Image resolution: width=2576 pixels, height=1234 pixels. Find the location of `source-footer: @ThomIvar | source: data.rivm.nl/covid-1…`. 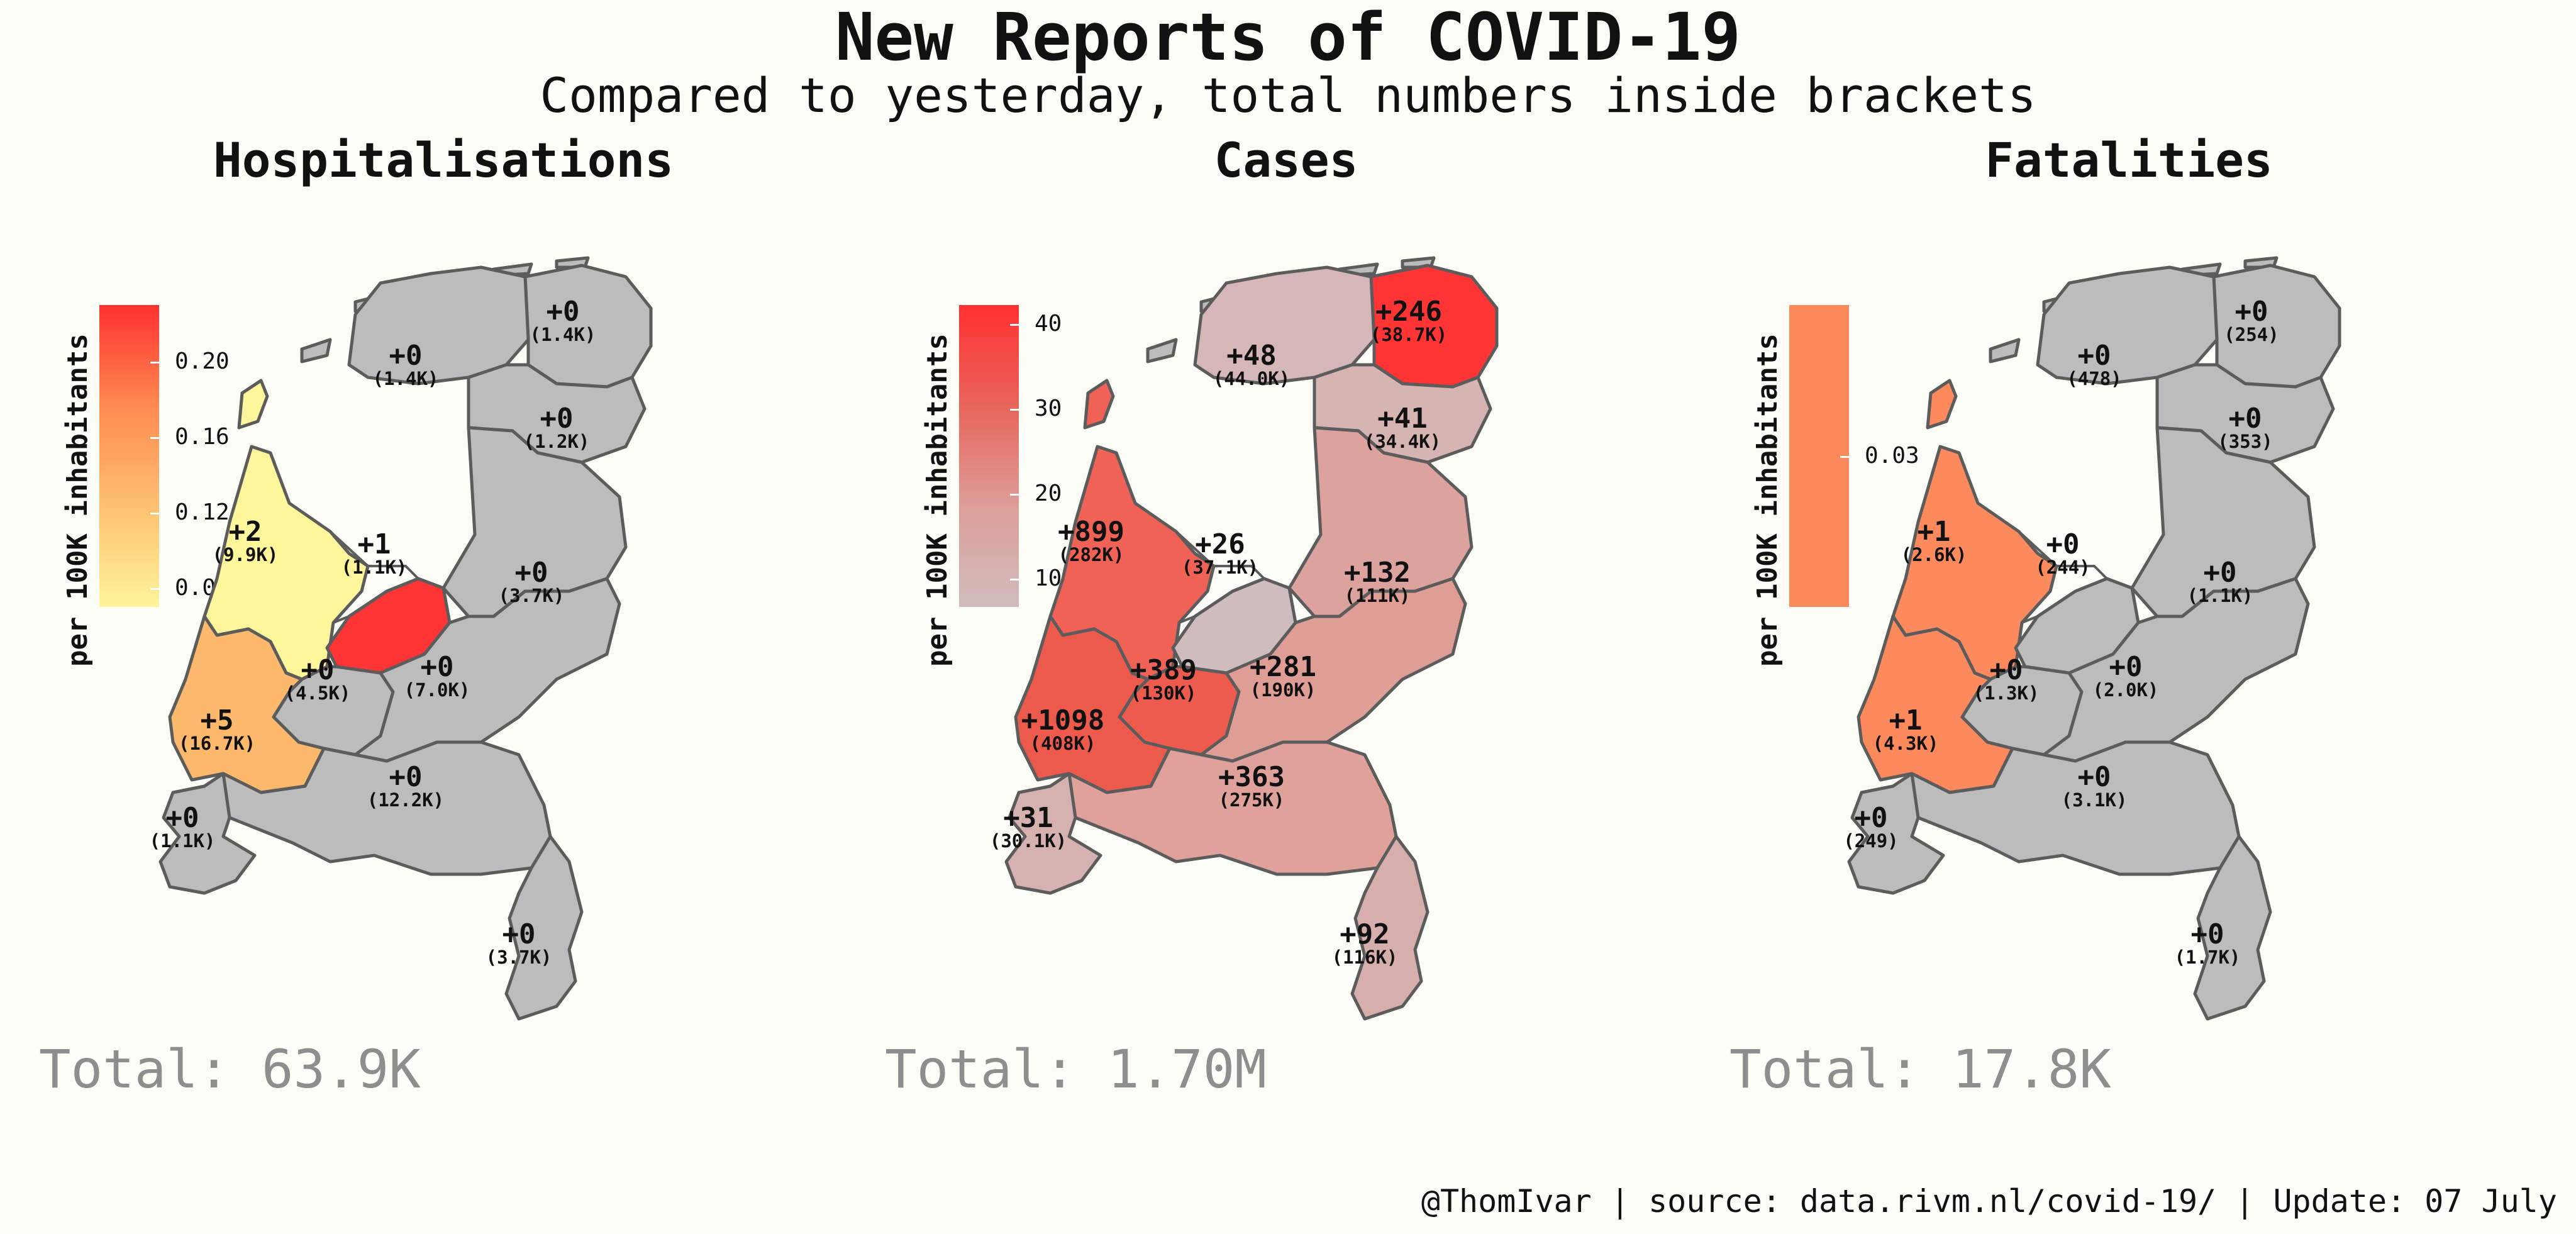

source-footer: @ThomIvar | source: data.rivm.nl/covid-1… is located at coordinates (1989, 1201).